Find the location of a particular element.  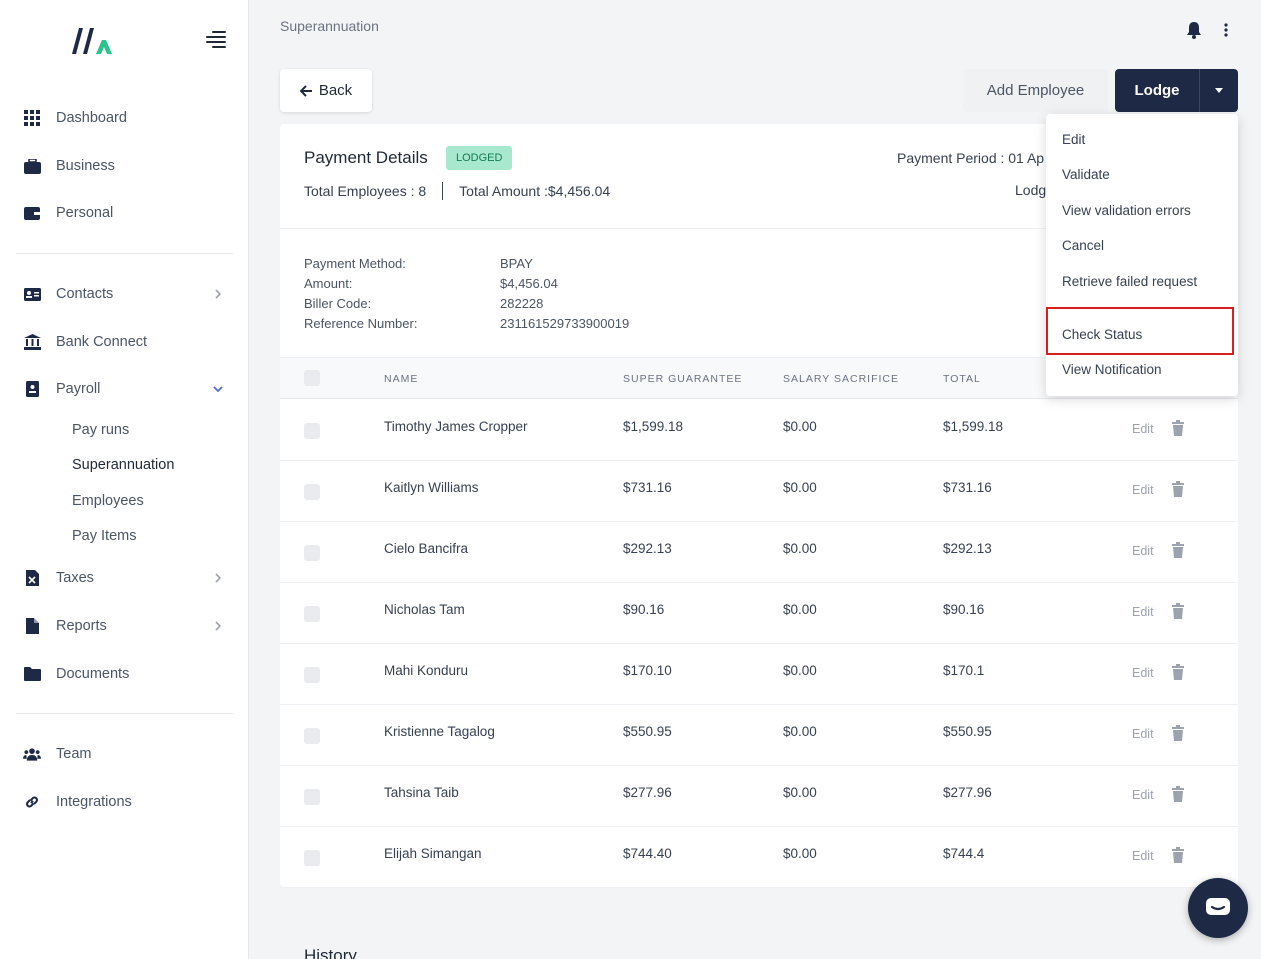

app-logo is located at coordinates (93, 41).